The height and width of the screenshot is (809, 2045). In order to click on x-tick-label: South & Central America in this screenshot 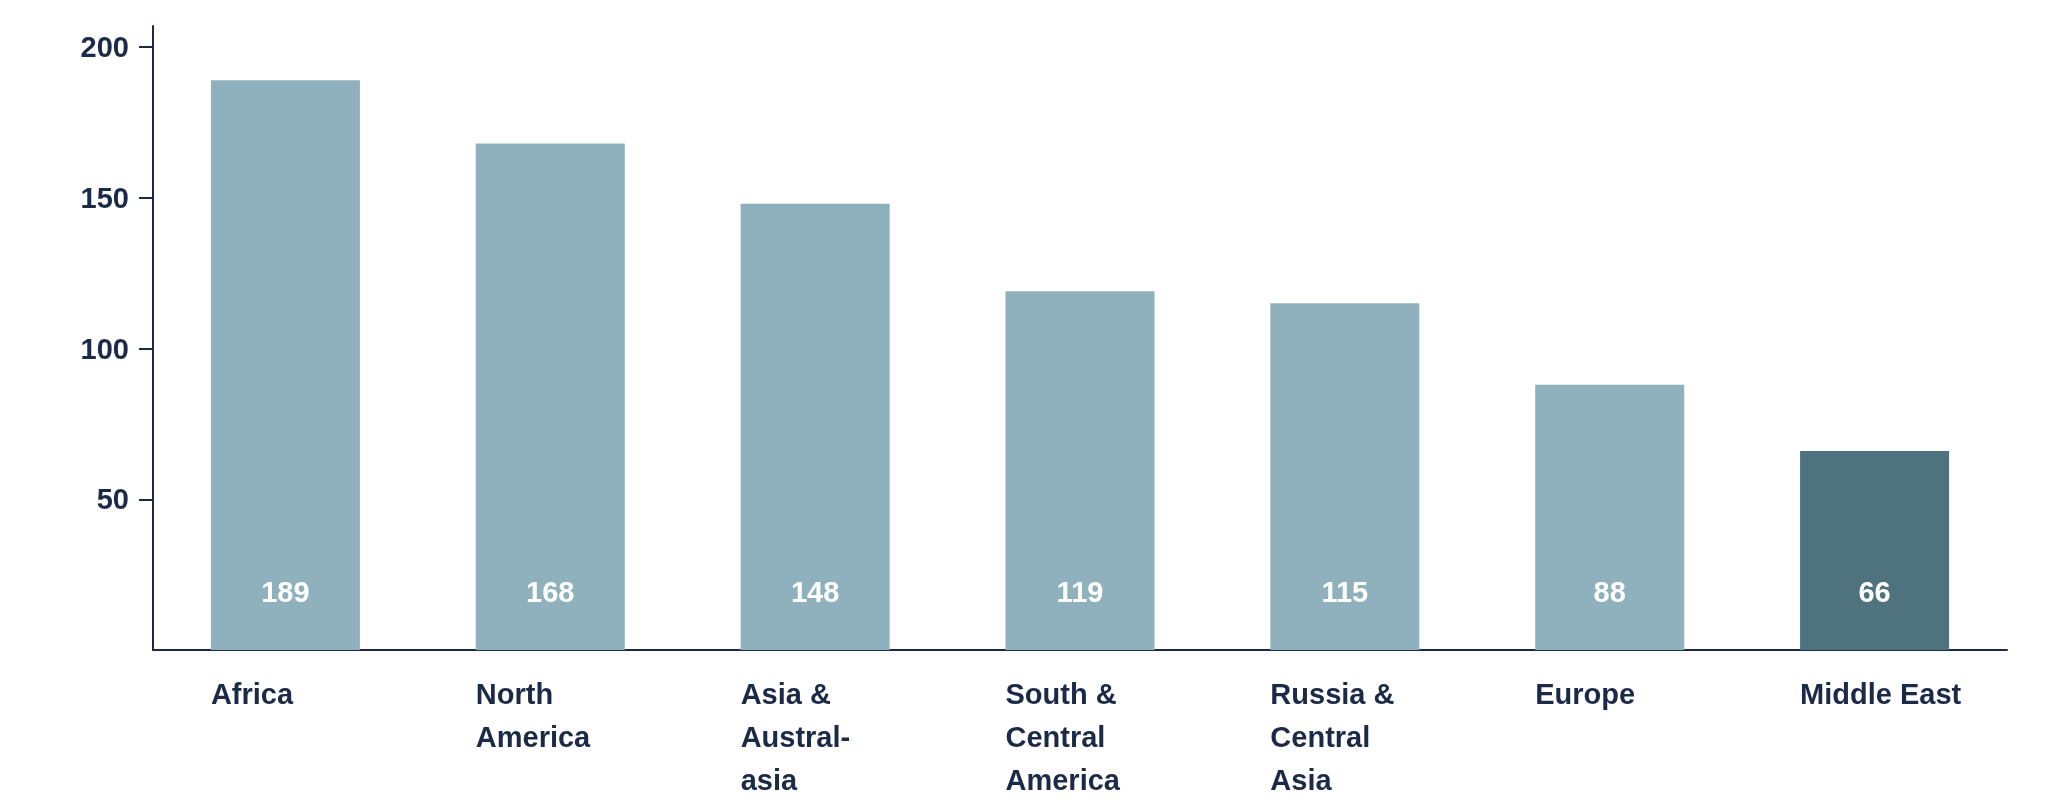, I will do `click(1063, 736)`.